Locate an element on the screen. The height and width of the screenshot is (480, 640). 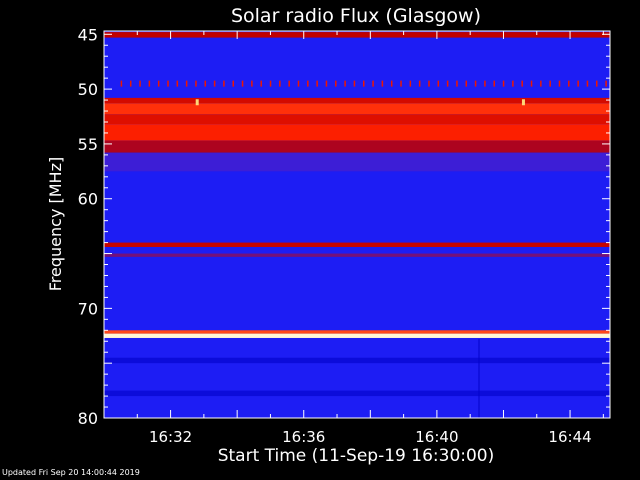
y-tick-label: 50 is located at coordinates (88, 89).